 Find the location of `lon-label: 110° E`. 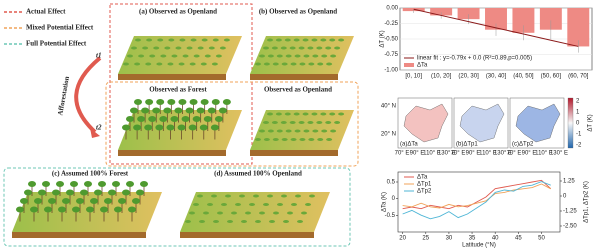

lon-label: 110° E is located at coordinates (432, 154).